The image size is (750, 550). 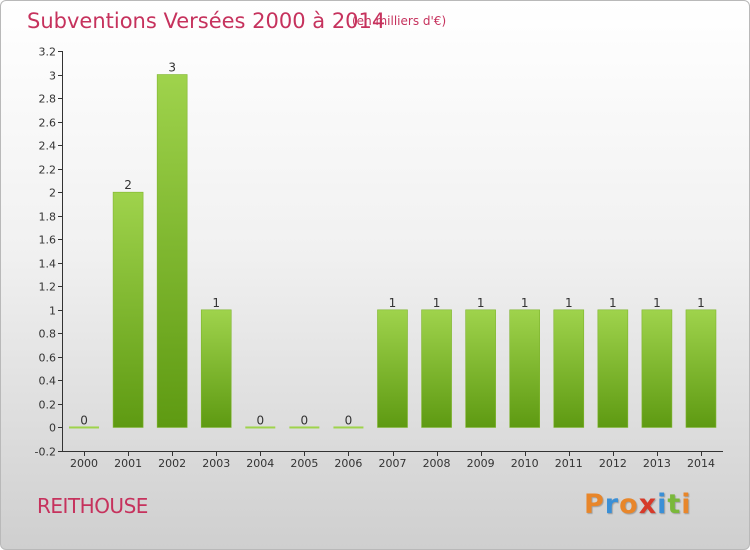 I want to click on x-tick-label: 2010, so click(x=525, y=463).